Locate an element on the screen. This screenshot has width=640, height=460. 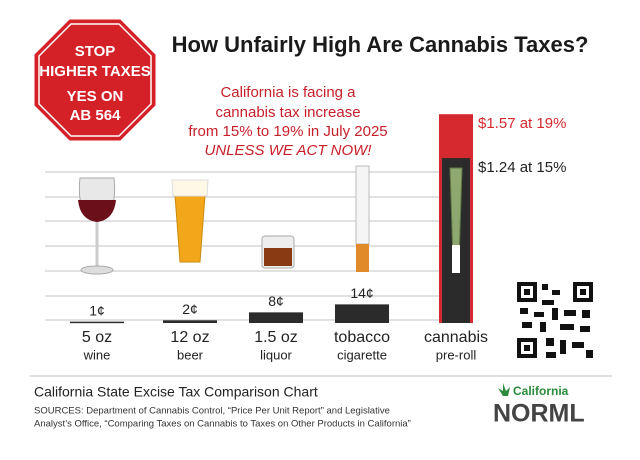
value-label: 14¢ is located at coordinates (361, 293).